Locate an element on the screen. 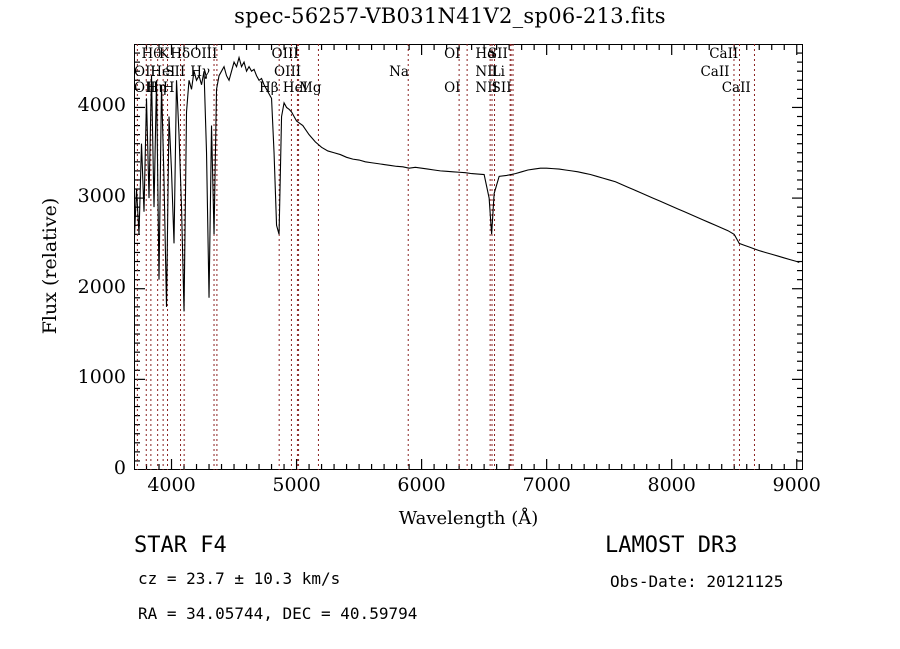 The height and width of the screenshot is (649, 900). spectral-line-label: Hθ is located at coordinates (151, 54).